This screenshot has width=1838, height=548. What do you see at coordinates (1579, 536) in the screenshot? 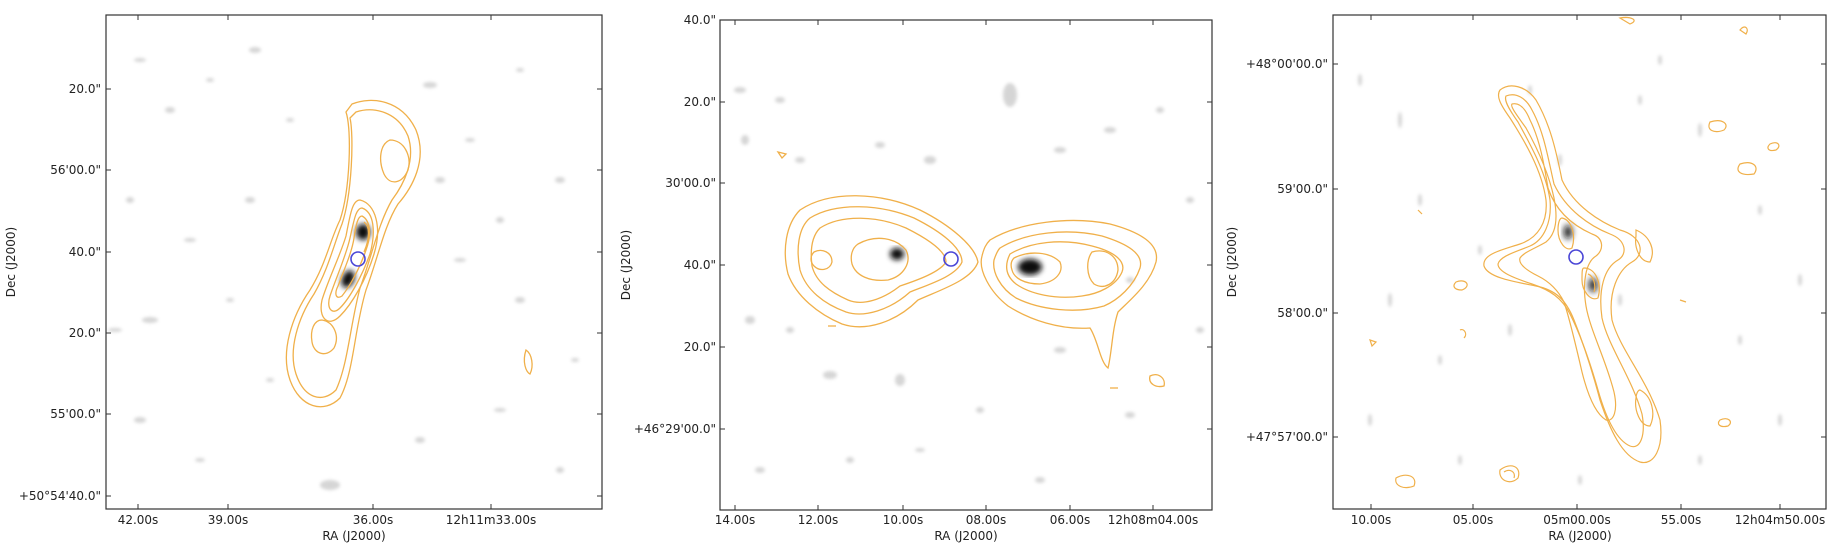
I see `panel-3-x-axis-label: RA (J2000)` at bounding box center [1579, 536].